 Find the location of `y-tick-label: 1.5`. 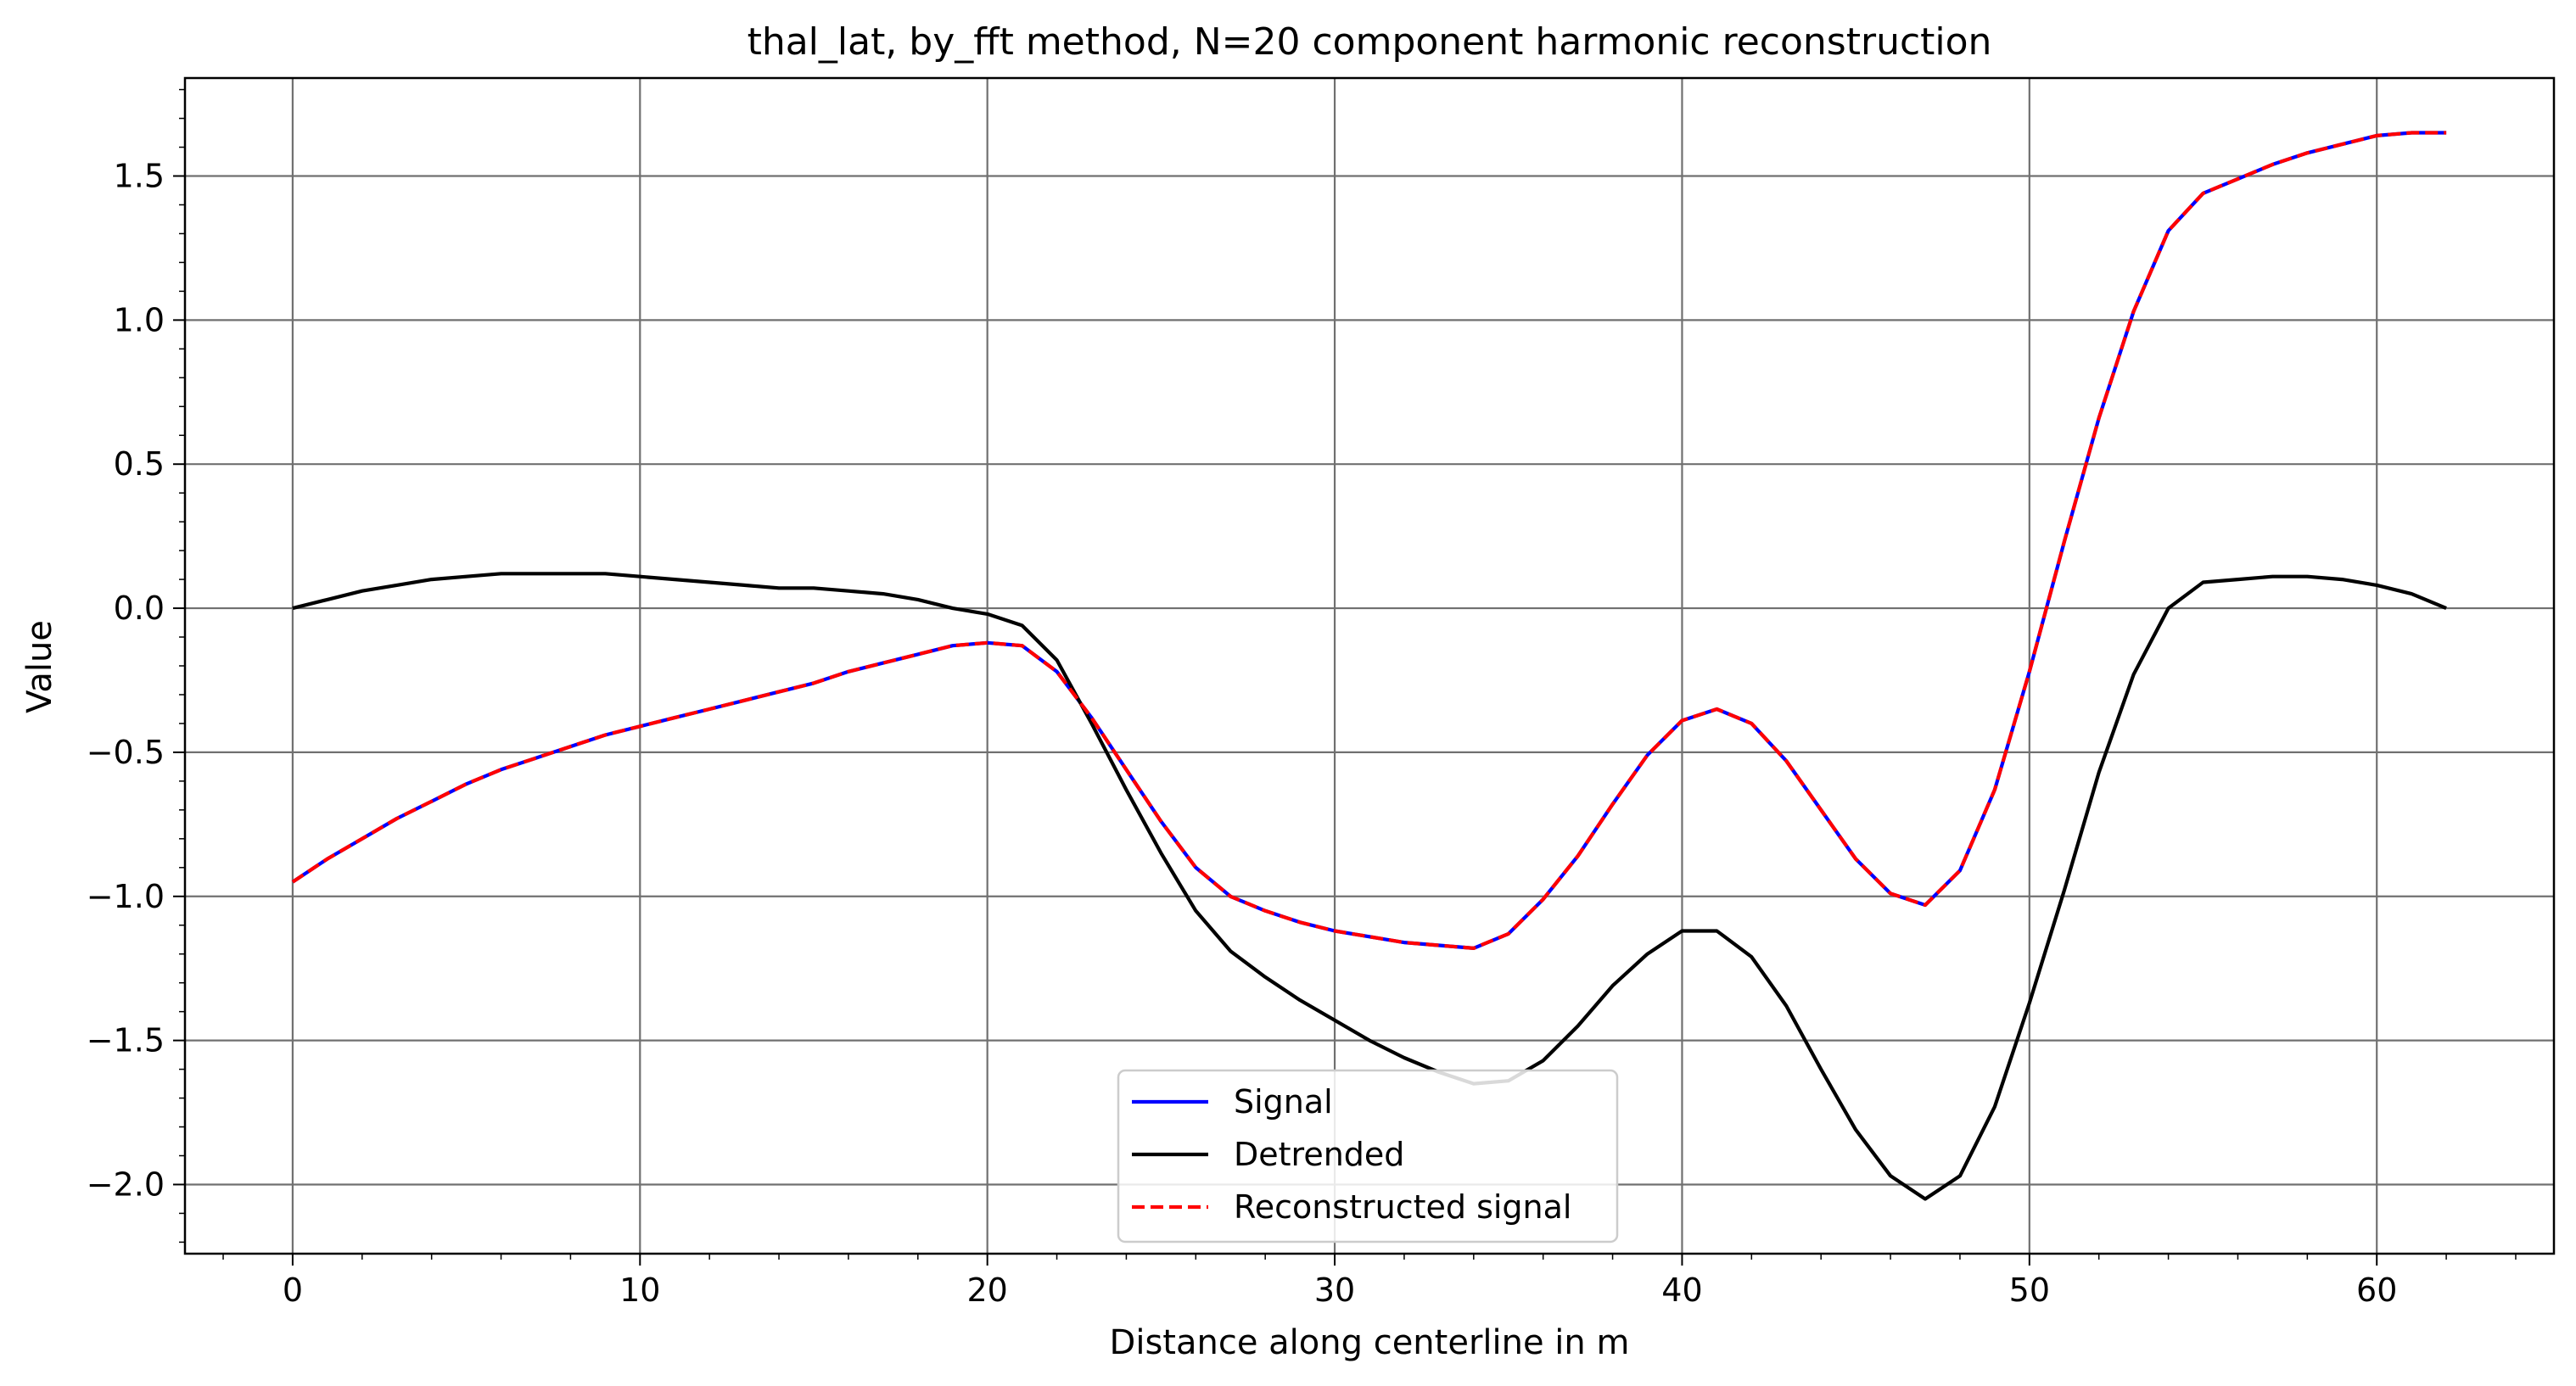

y-tick-label: 1.5 is located at coordinates (139, 177).